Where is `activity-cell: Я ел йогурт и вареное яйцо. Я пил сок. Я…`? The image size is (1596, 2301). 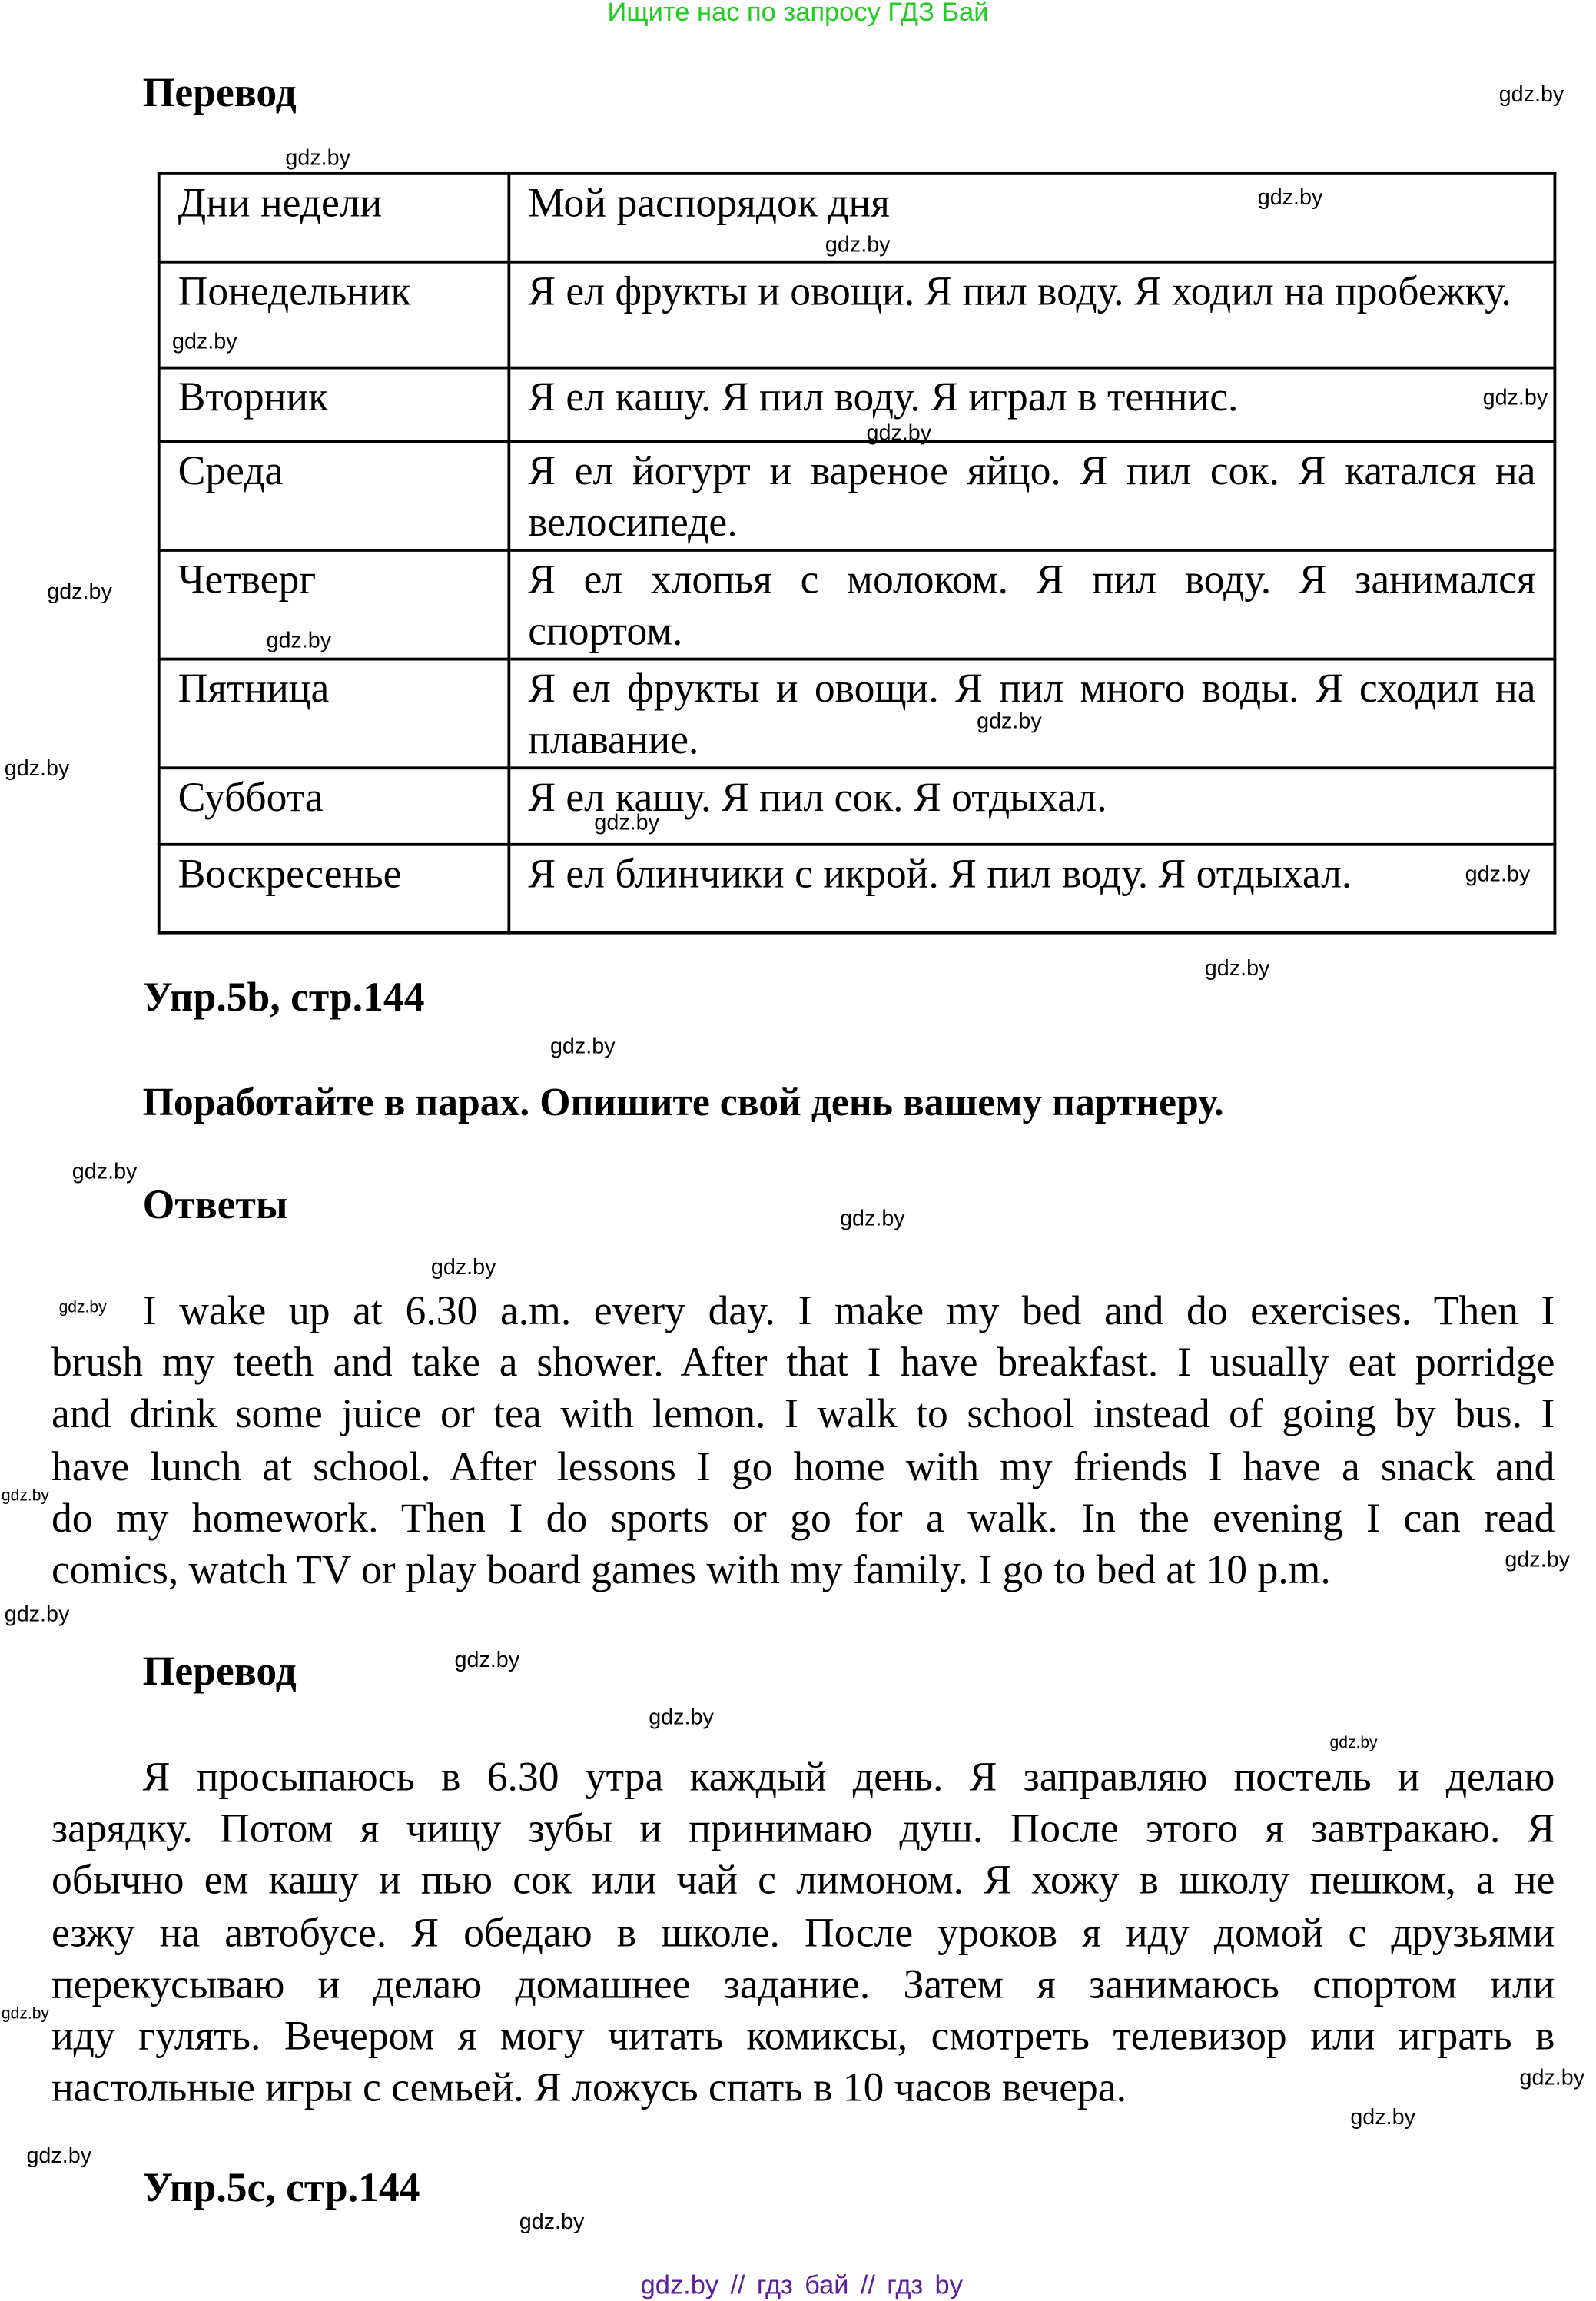
activity-cell: Я ел йогурт и вареное яйцо. Я пил сок. Я… is located at coordinates (1032, 496).